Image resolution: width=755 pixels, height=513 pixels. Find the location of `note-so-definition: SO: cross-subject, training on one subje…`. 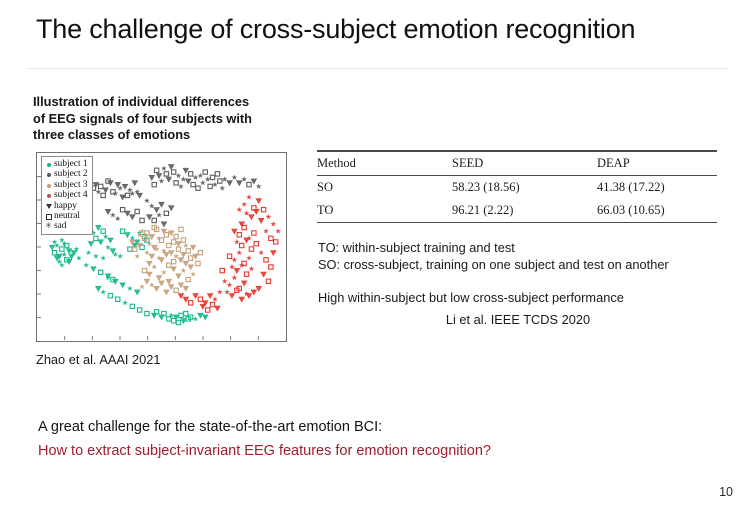

note-so-definition: SO: cross-subject, training on one subje… is located at coordinates (493, 264).